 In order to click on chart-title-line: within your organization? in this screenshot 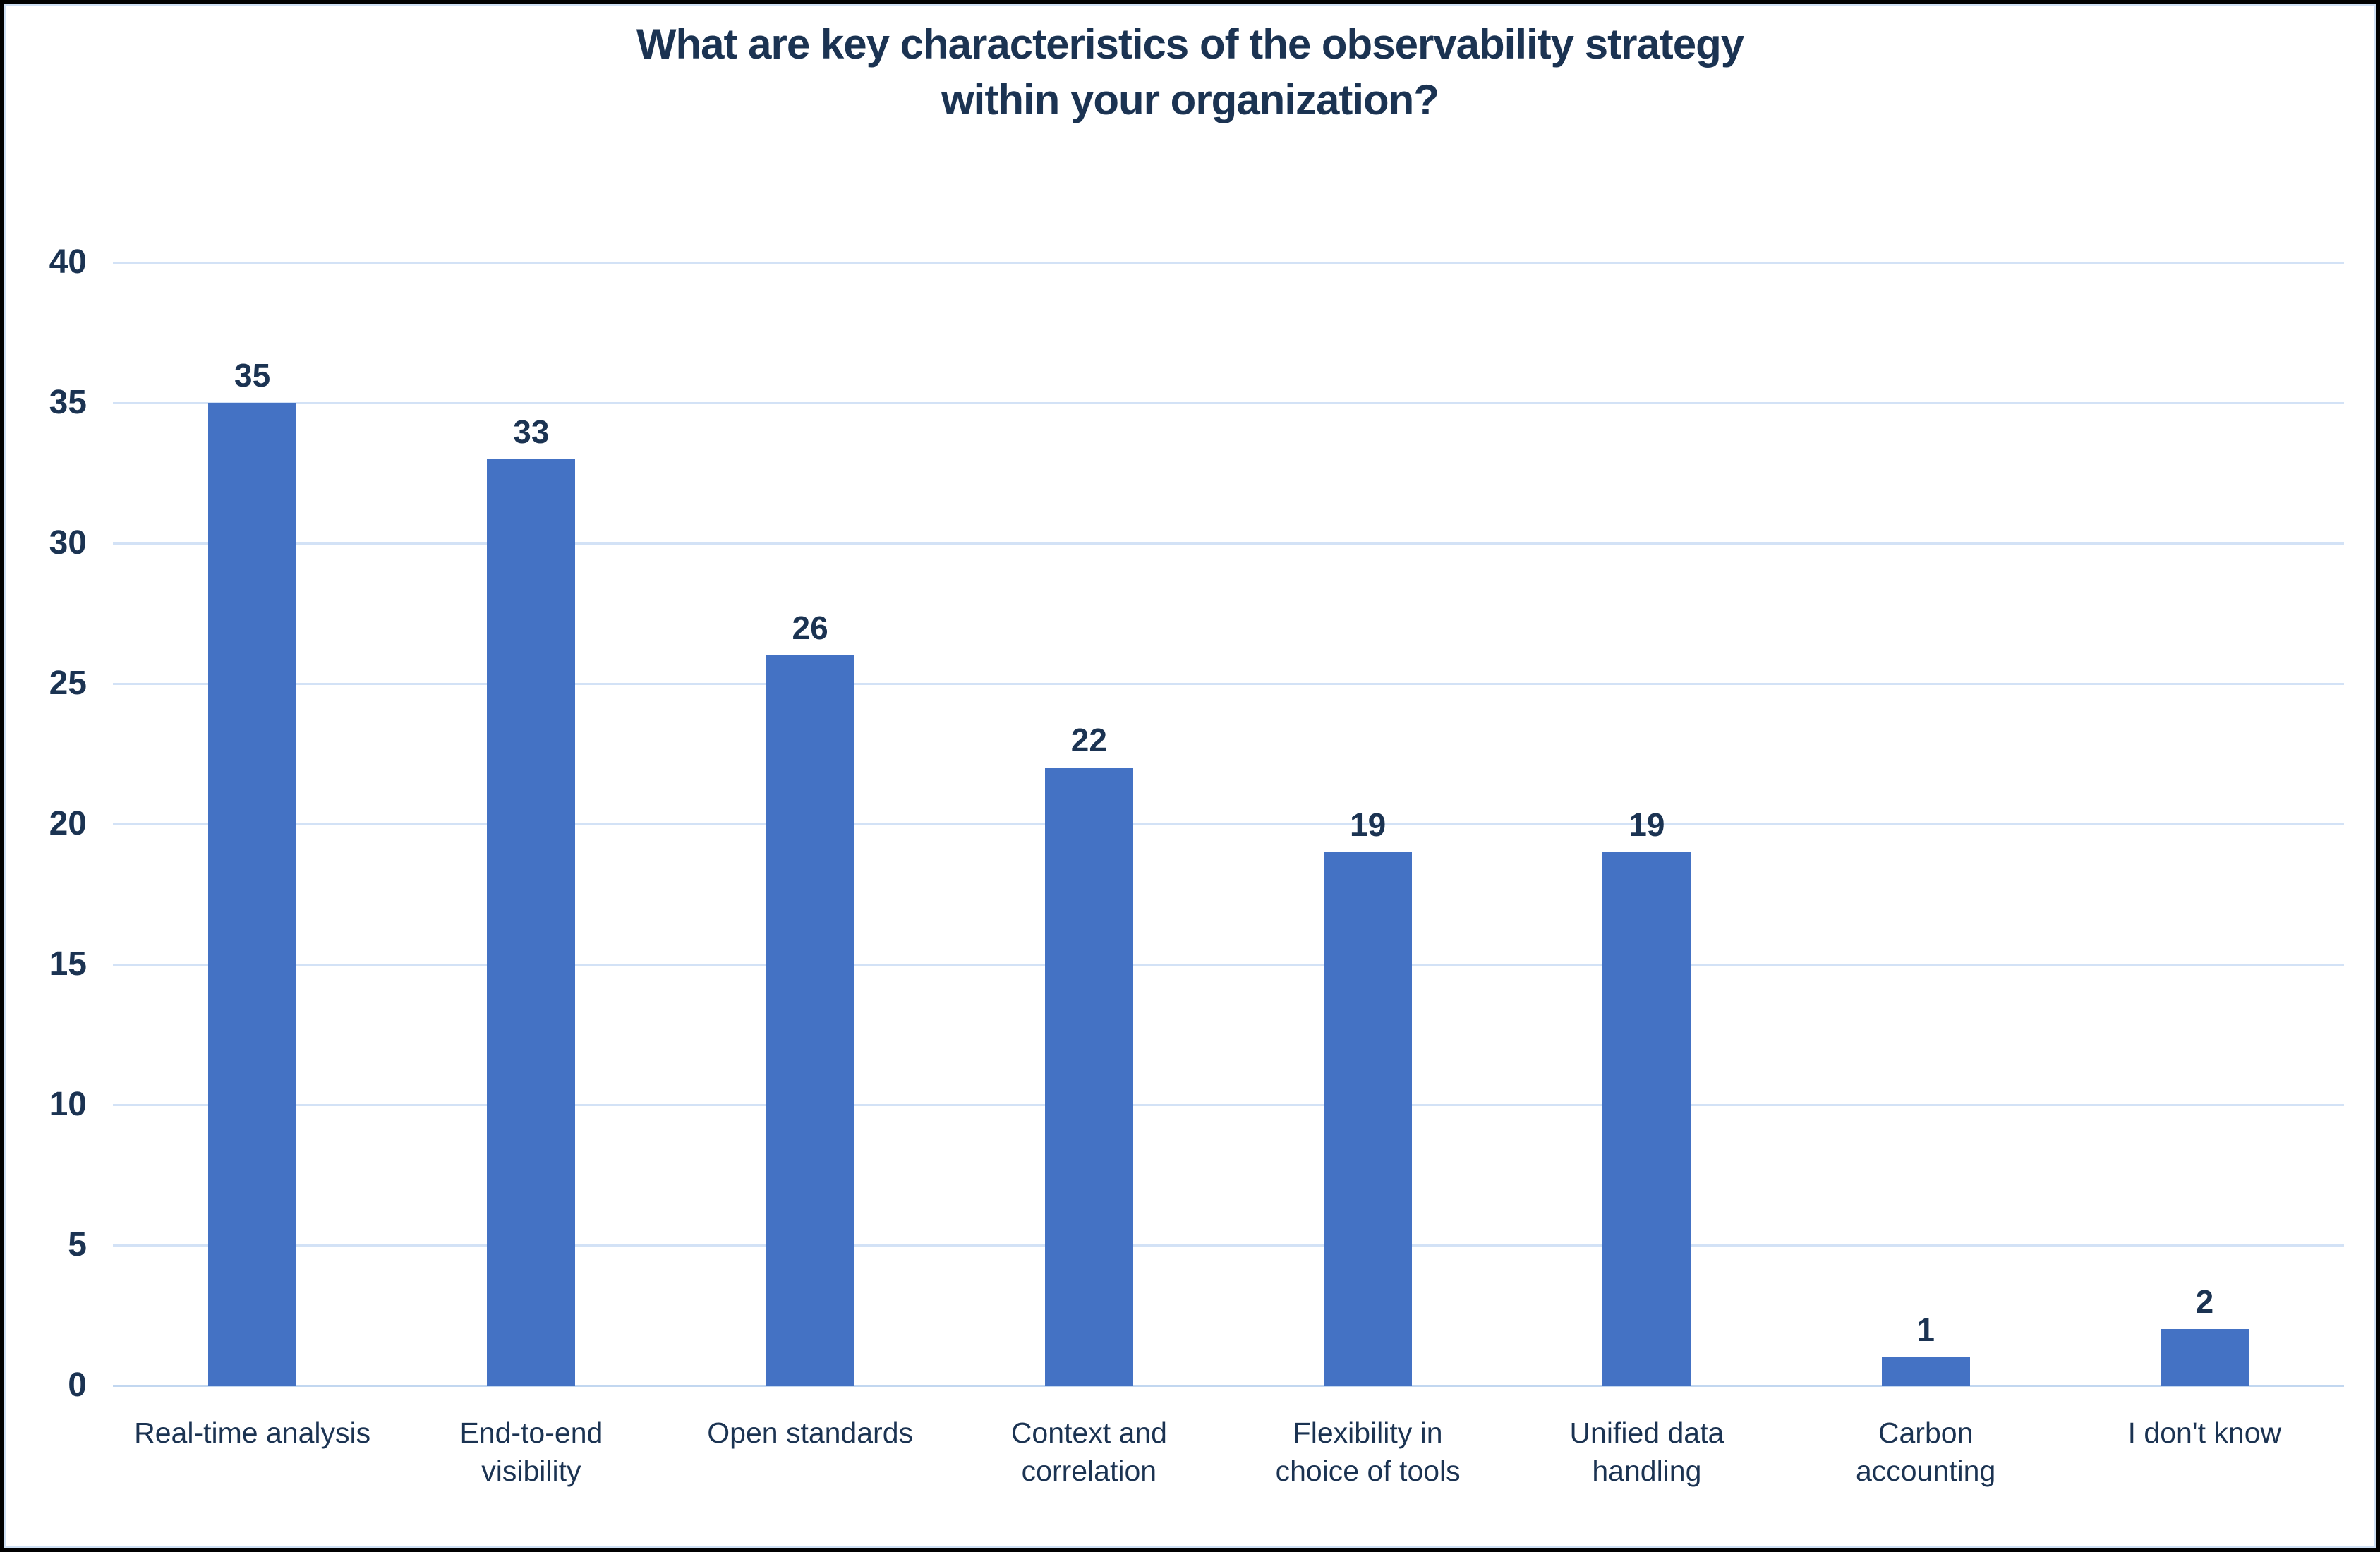, I will do `click(1190, 100)`.